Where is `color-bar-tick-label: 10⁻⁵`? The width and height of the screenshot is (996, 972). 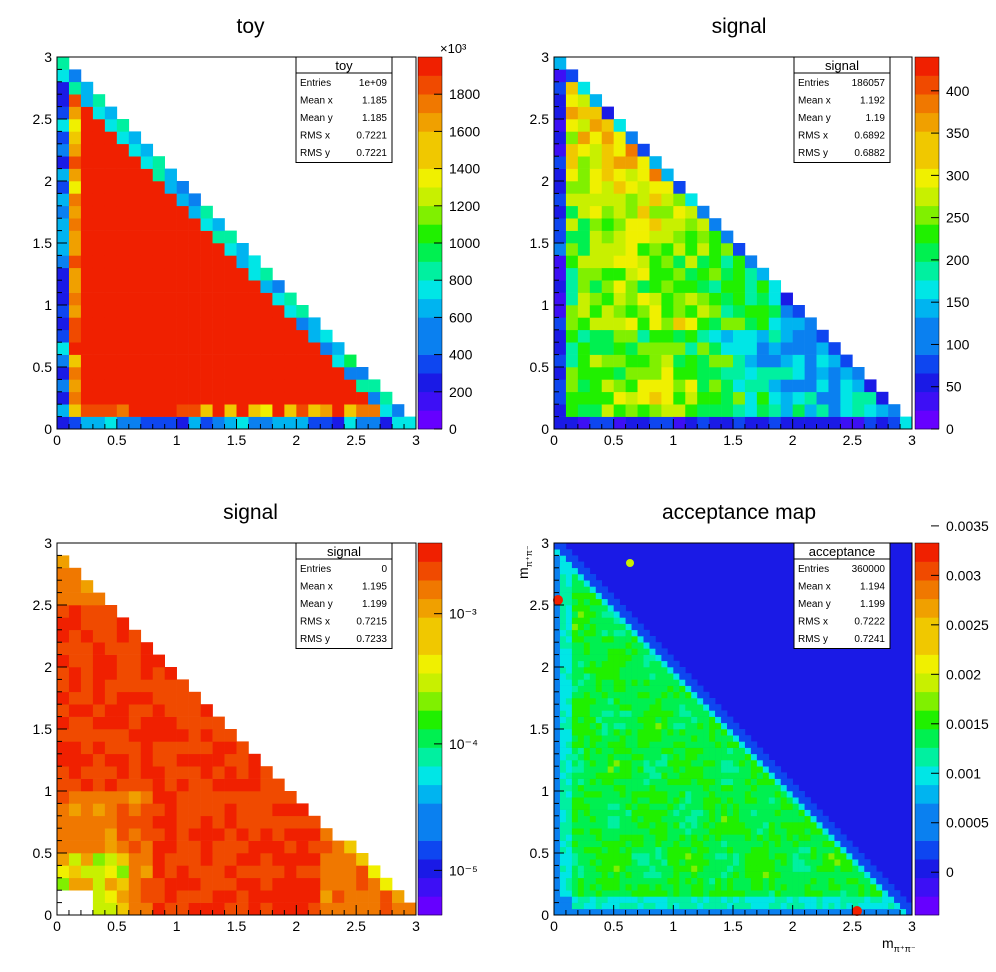 color-bar-tick-label: 10⁻⁵ is located at coordinates (463, 870).